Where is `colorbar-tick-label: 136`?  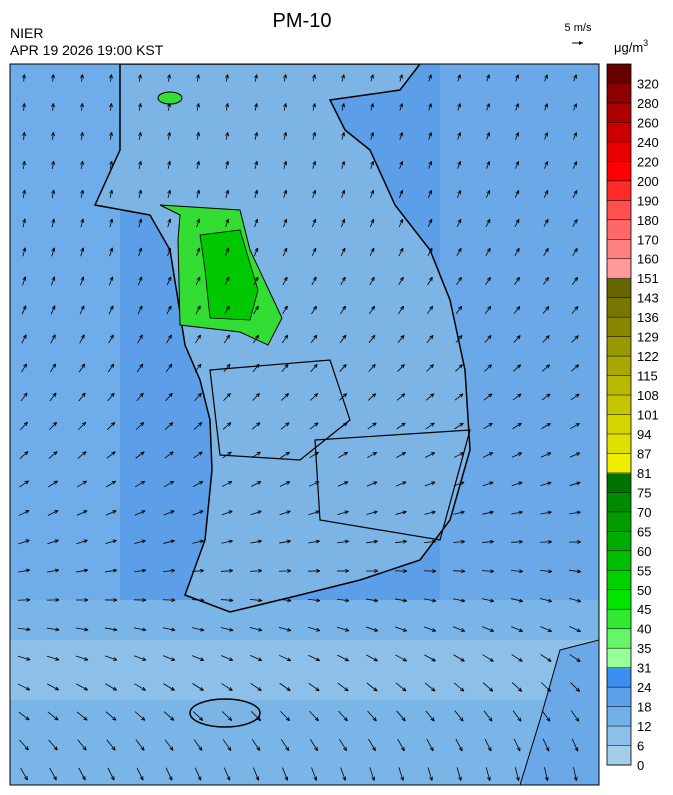
colorbar-tick-label: 136 is located at coordinates (648, 317).